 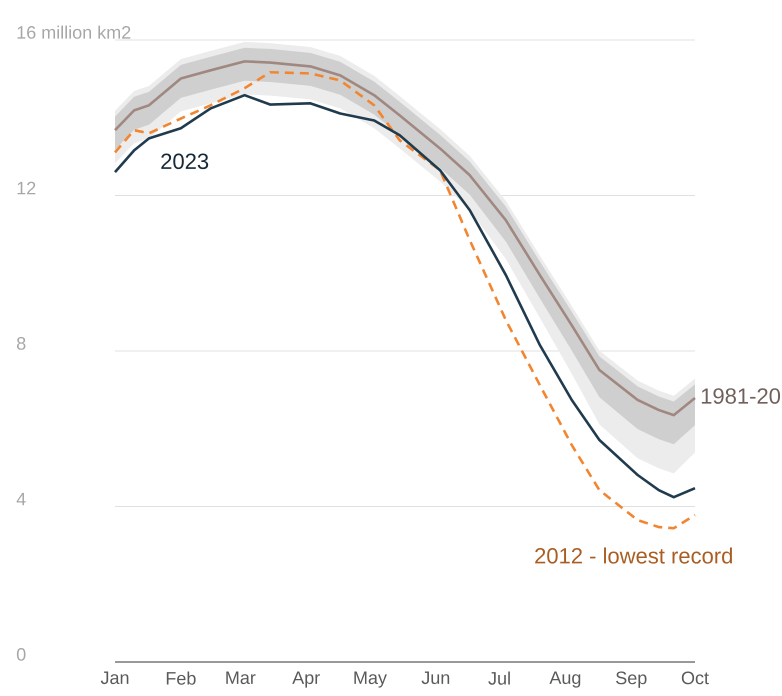 I want to click on series-label: 1981-20, so click(x=741, y=396).